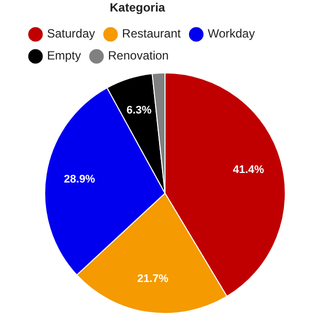 Image resolution: width=330 pixels, height=322 pixels. What do you see at coordinates (138, 7) in the screenshot?
I see `legend-title: Kategoria` at bounding box center [138, 7].